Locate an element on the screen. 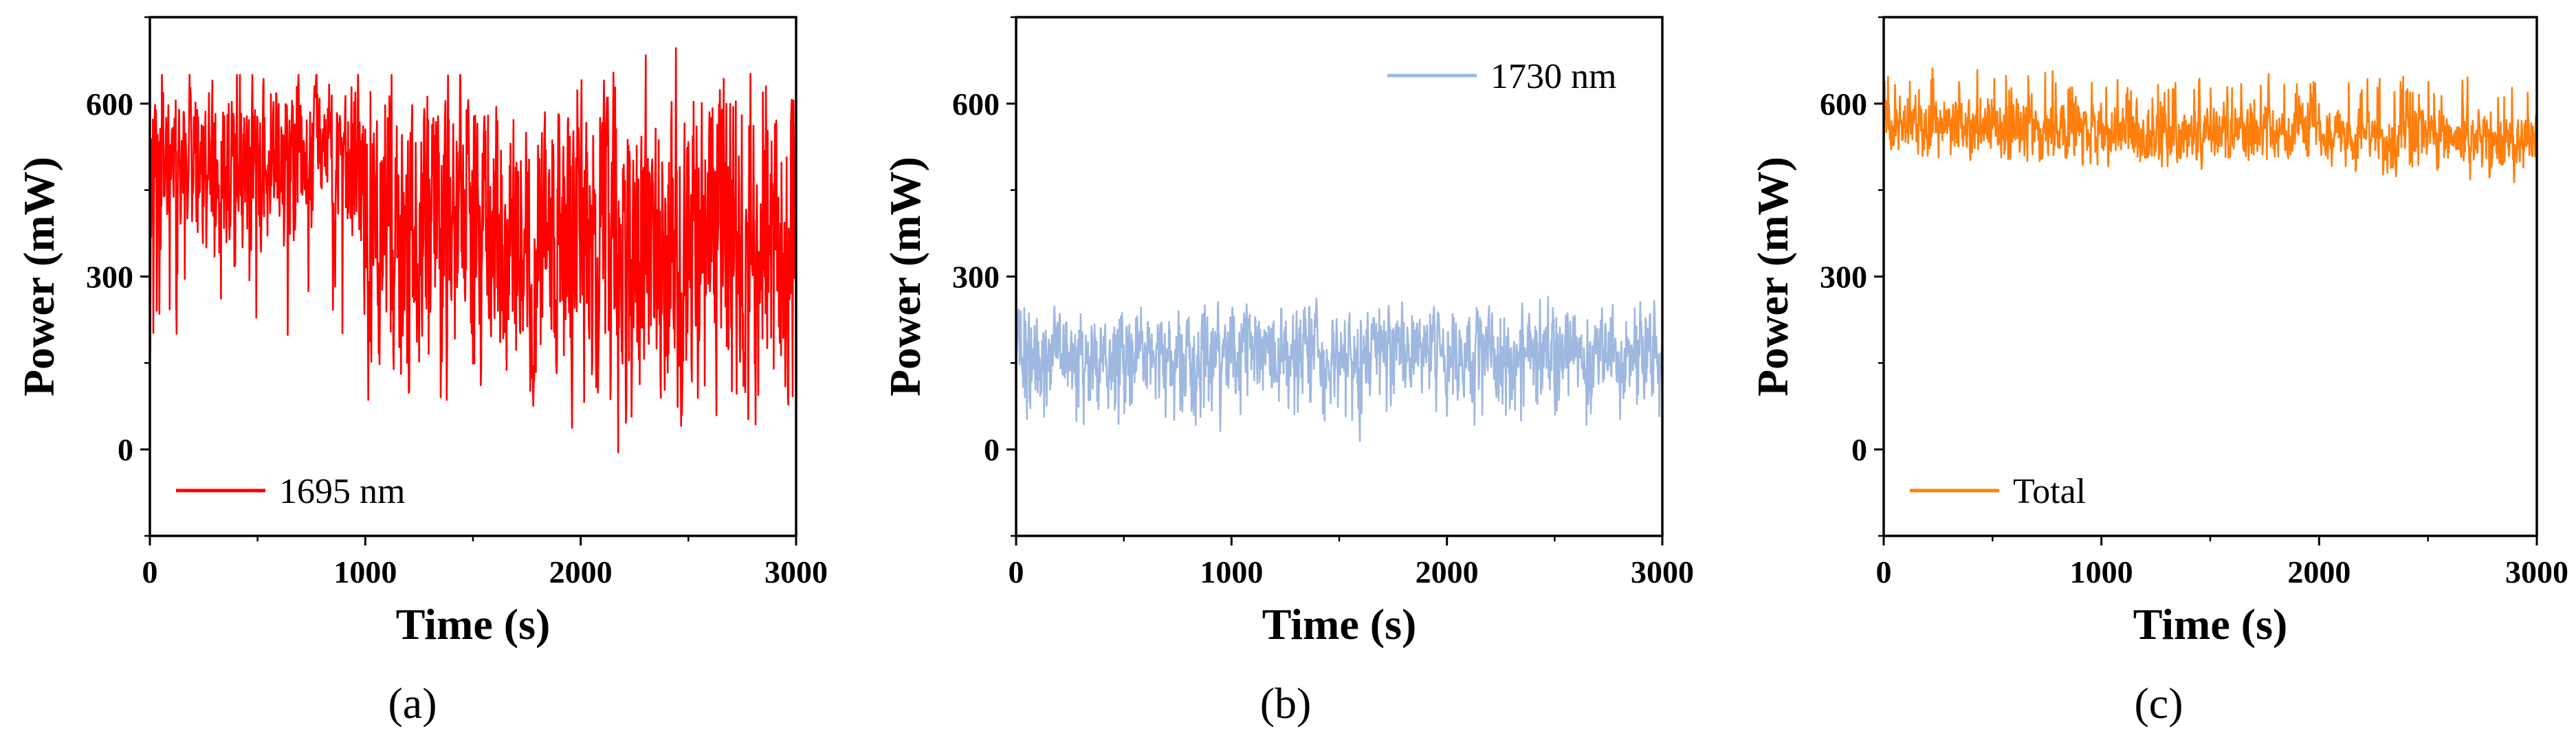 The image size is (2576, 742). legend: Total is located at coordinates (1998, 491).